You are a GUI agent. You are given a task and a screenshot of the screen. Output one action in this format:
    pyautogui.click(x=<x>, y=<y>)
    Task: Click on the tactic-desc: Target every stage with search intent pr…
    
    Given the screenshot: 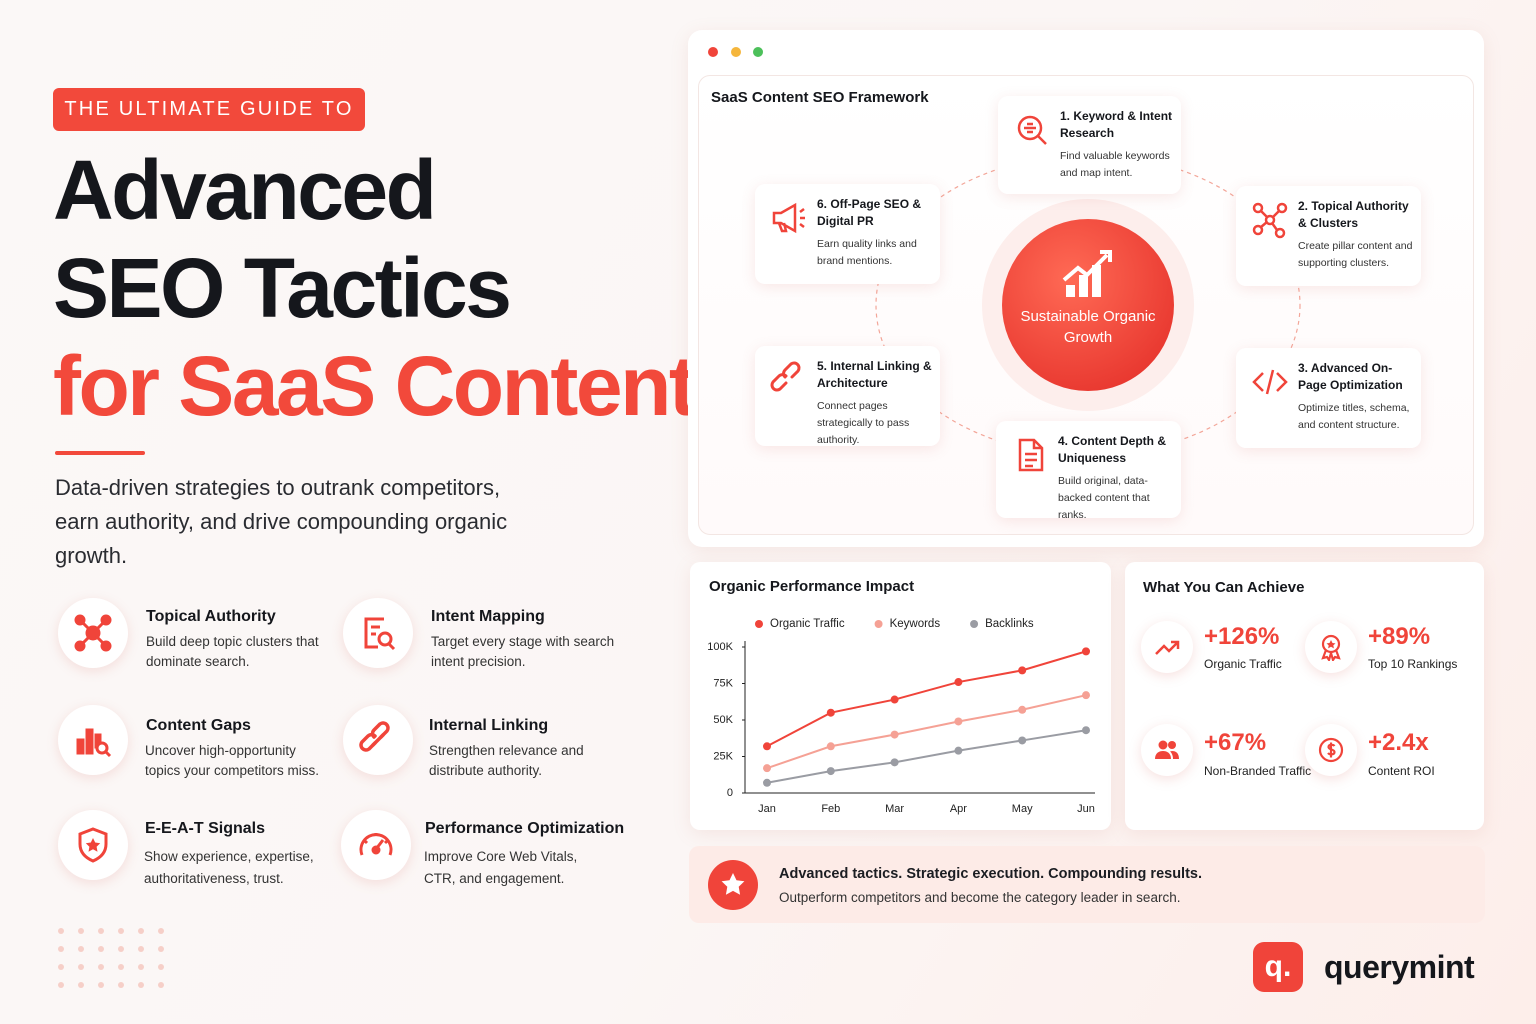 What is the action you would take?
    pyautogui.click(x=523, y=651)
    